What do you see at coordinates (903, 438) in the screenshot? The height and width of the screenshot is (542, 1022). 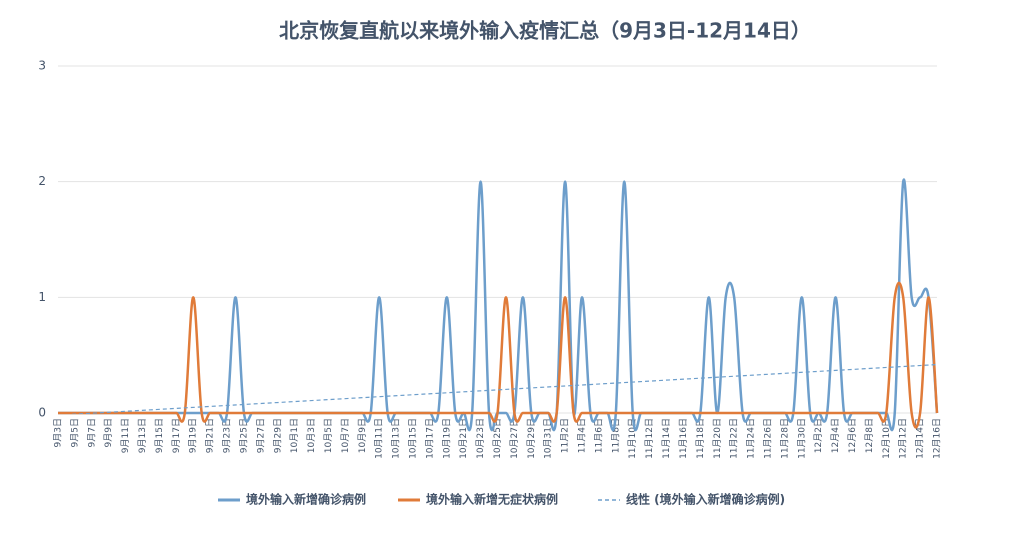 I see `x-tick-label: 12月12日` at bounding box center [903, 438].